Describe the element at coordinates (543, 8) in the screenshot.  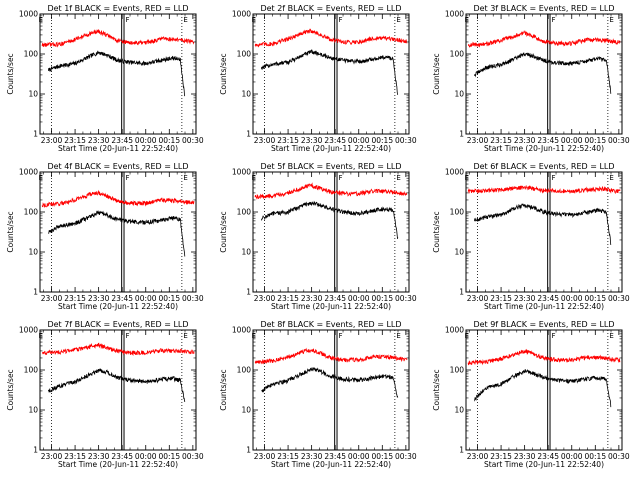
I see `panel-title: Det 3f BLACK = Events, RED = LLD` at that location.